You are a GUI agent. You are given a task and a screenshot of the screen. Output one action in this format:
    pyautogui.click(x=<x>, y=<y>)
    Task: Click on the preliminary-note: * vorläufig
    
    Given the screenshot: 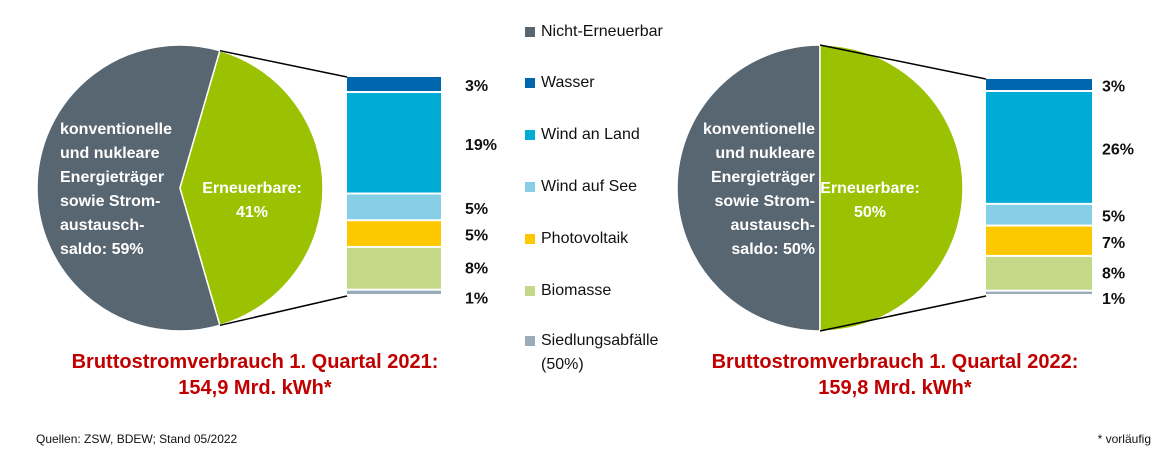 What is the action you would take?
    pyautogui.click(x=1124, y=439)
    